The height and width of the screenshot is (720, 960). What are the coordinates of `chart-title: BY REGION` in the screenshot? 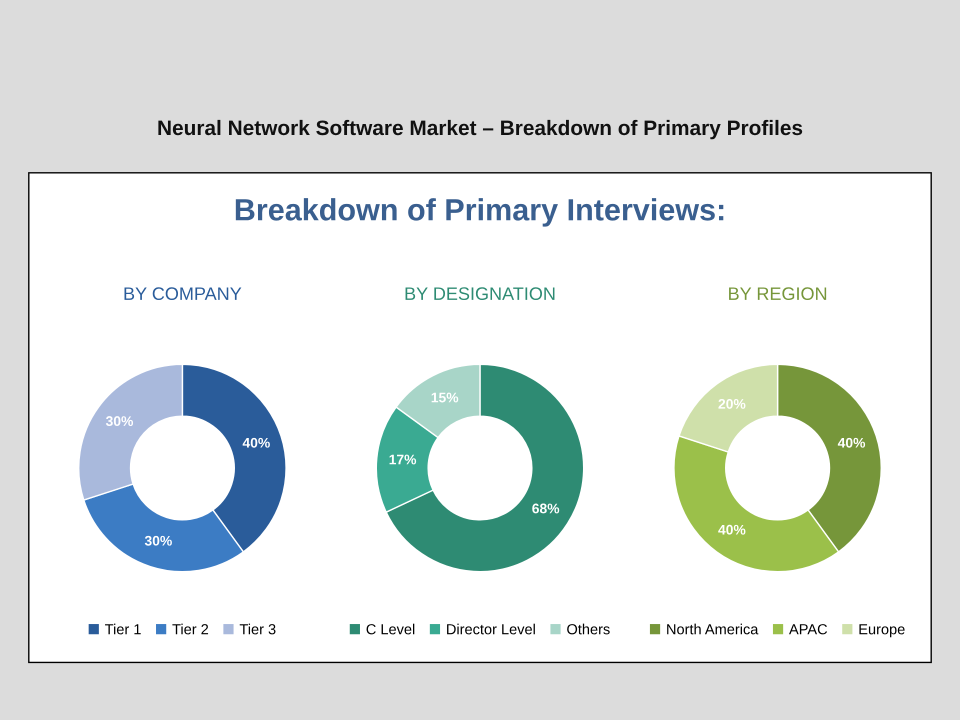 It's located at (777, 293).